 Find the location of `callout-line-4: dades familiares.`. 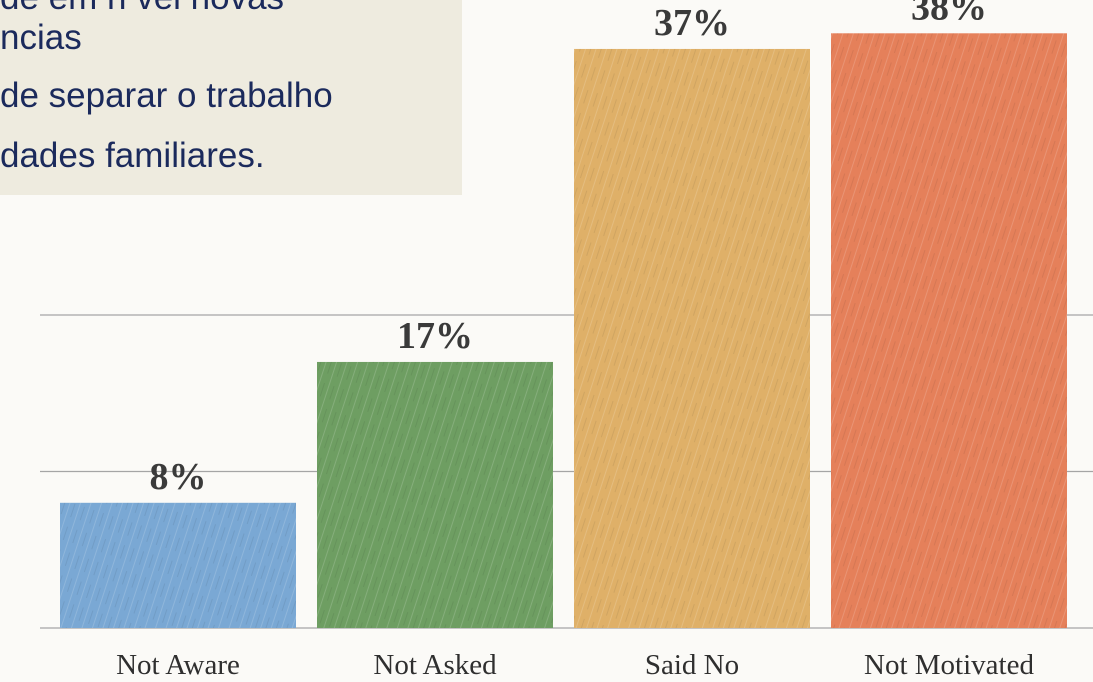

callout-line-4: dades familiares. is located at coordinates (132, 155).